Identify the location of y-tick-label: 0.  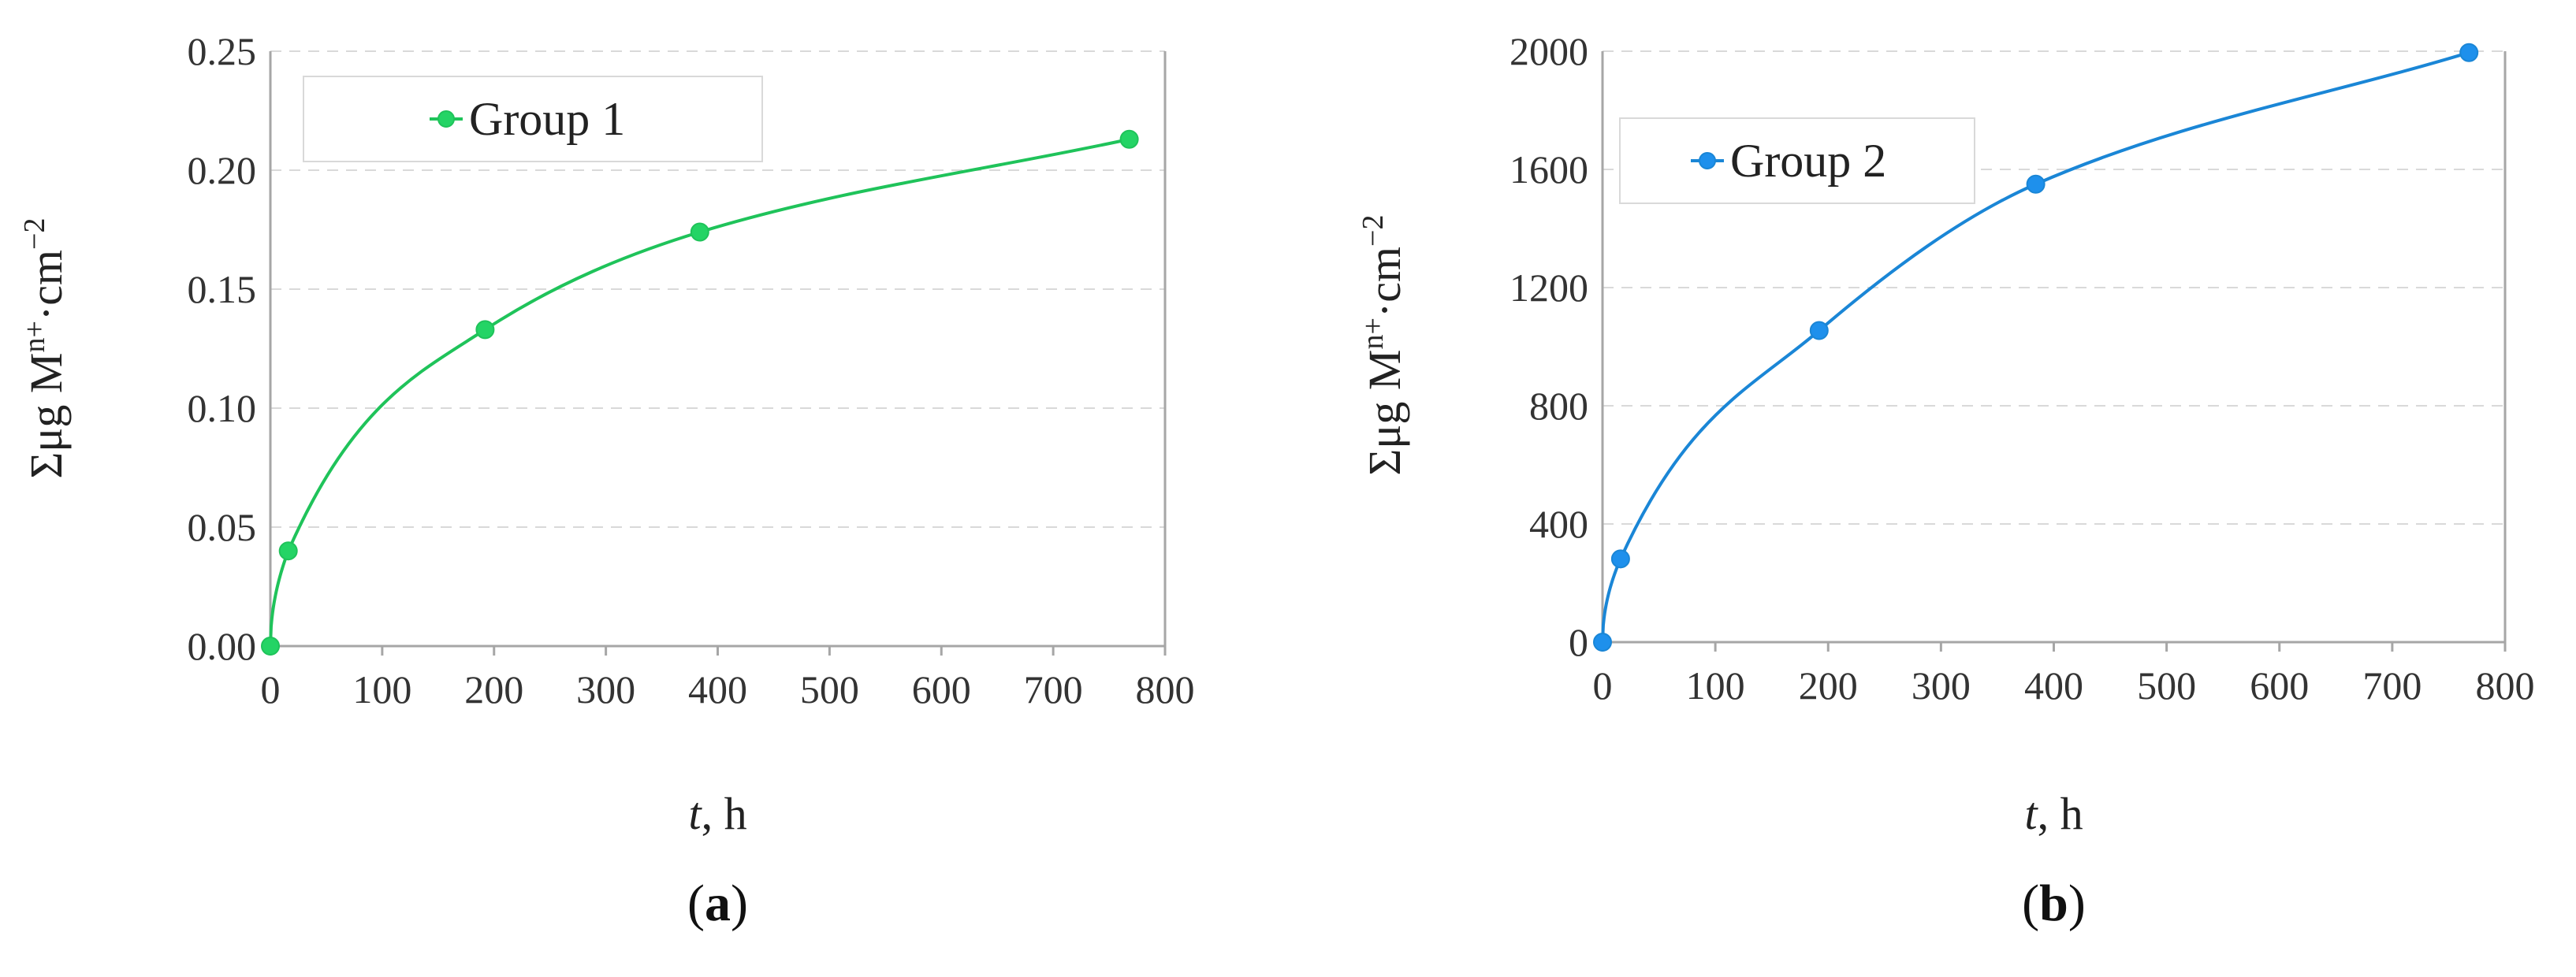
(1578, 642).